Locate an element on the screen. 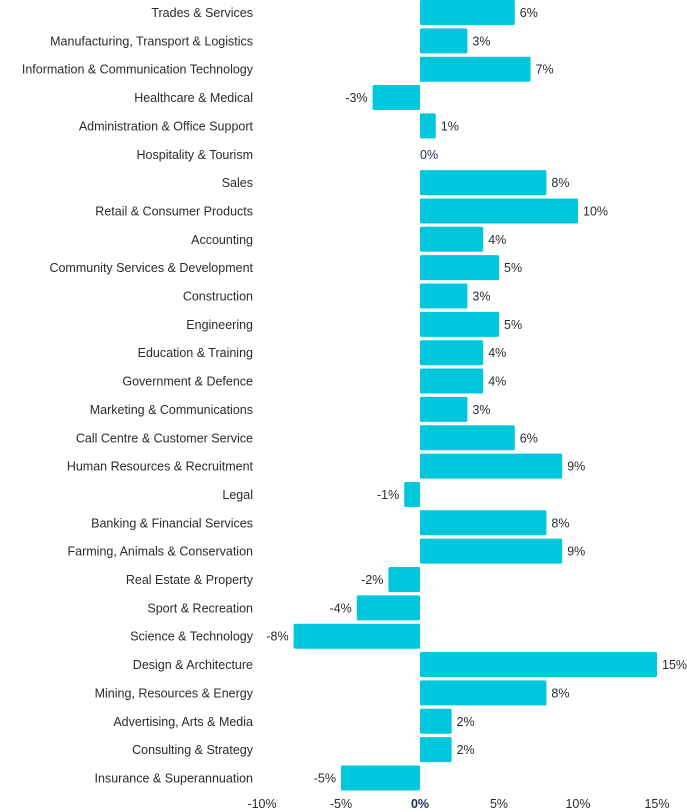 This screenshot has height=812, width=687. category-label: Education & Training is located at coordinates (195, 353).